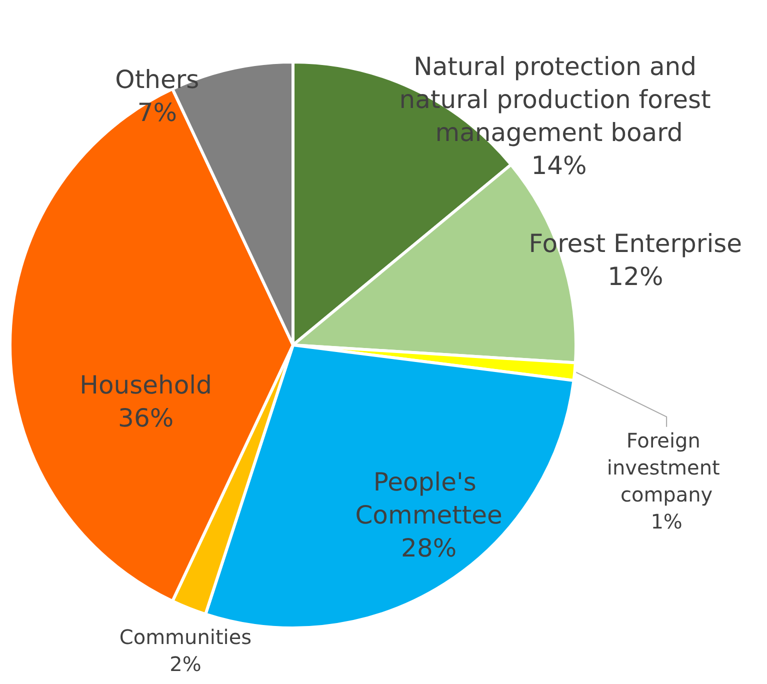  I want to click on data-label: 28%, so click(429, 547).